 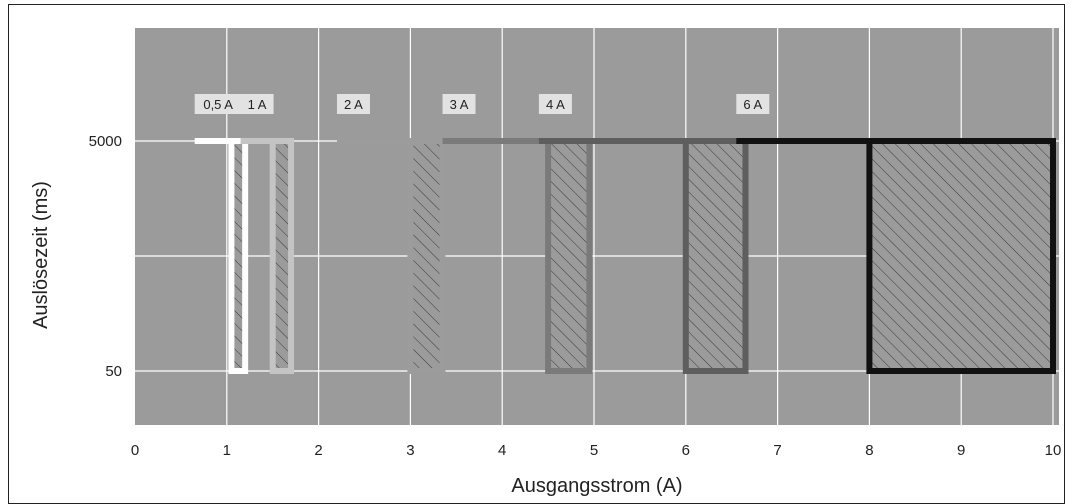 I want to click on x-tick-label: 3, so click(x=410, y=450).